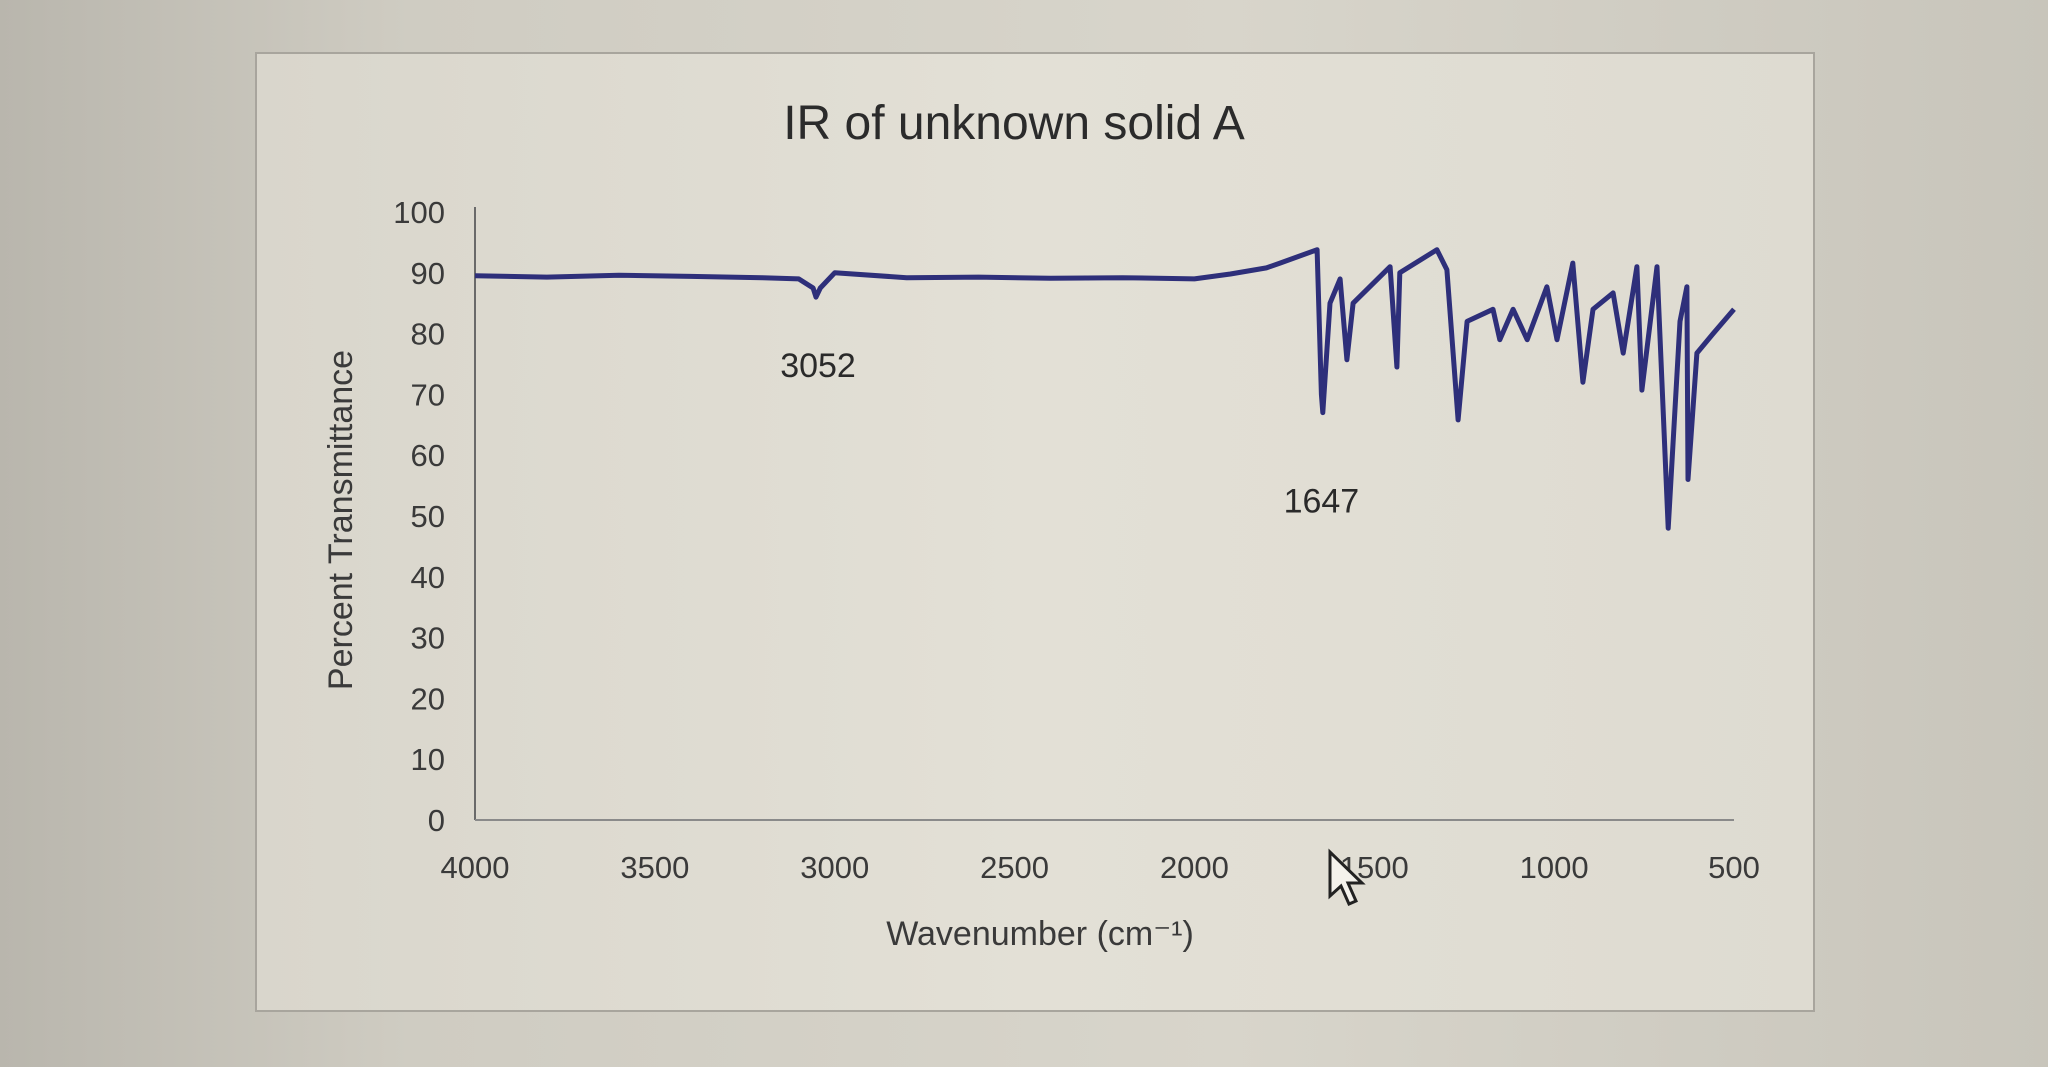  Describe the element at coordinates (1734, 867) in the screenshot. I see `x-tick-label: 500` at that location.